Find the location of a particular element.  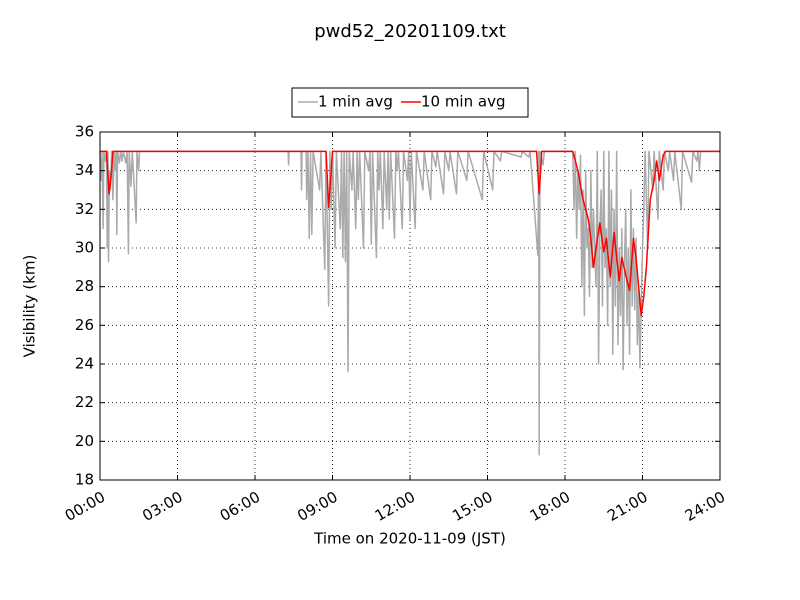

legend-label: 10 min avg is located at coordinates (463, 102).